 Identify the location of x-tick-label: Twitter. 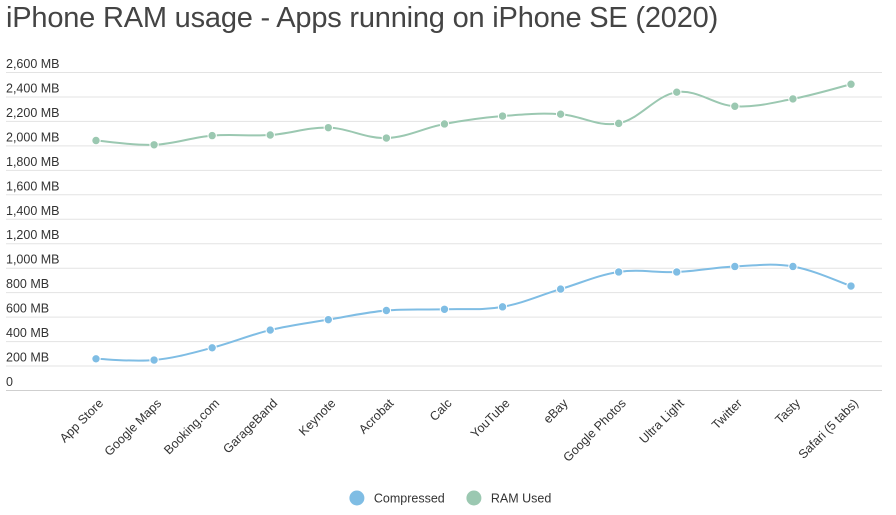
(727, 414).